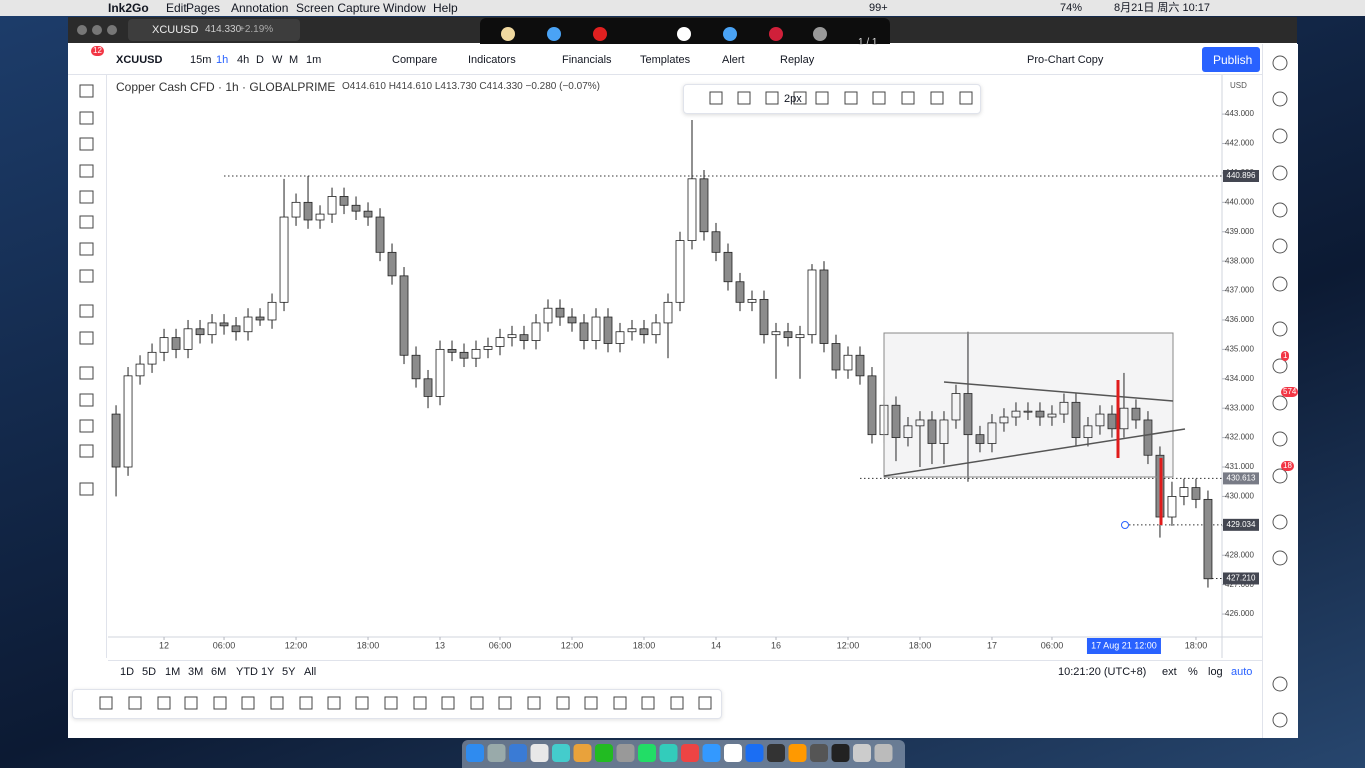 Image resolution: width=1365 pixels, height=768 pixels. Describe the element at coordinates (797, 60) in the screenshot. I see `header-button: Replay` at that location.